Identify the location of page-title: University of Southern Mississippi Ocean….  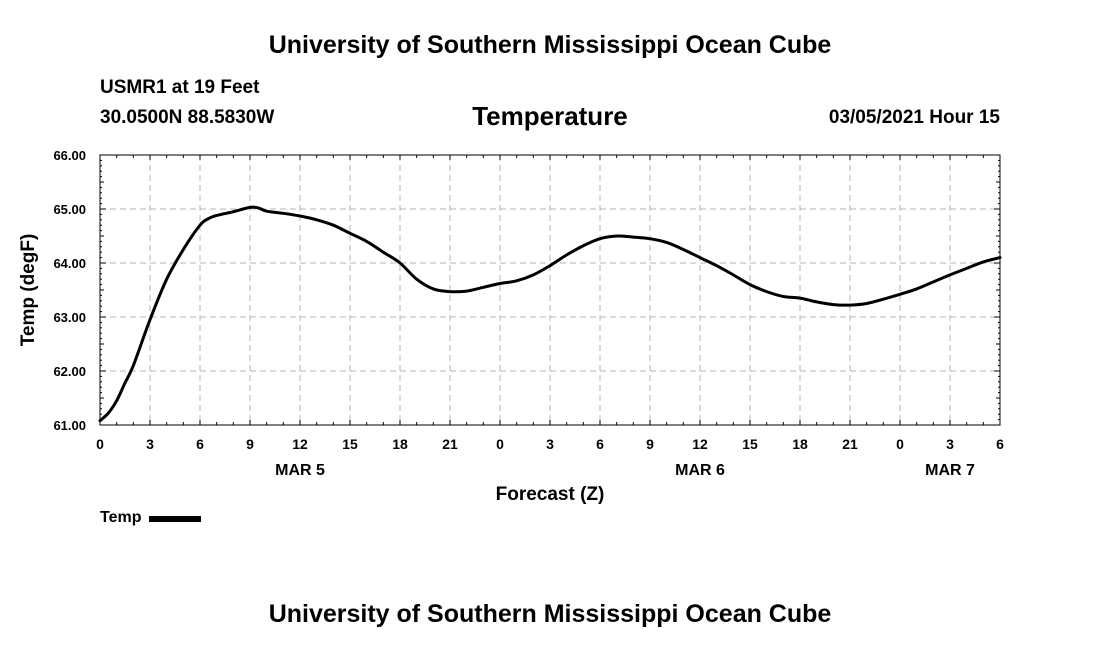
(550, 45).